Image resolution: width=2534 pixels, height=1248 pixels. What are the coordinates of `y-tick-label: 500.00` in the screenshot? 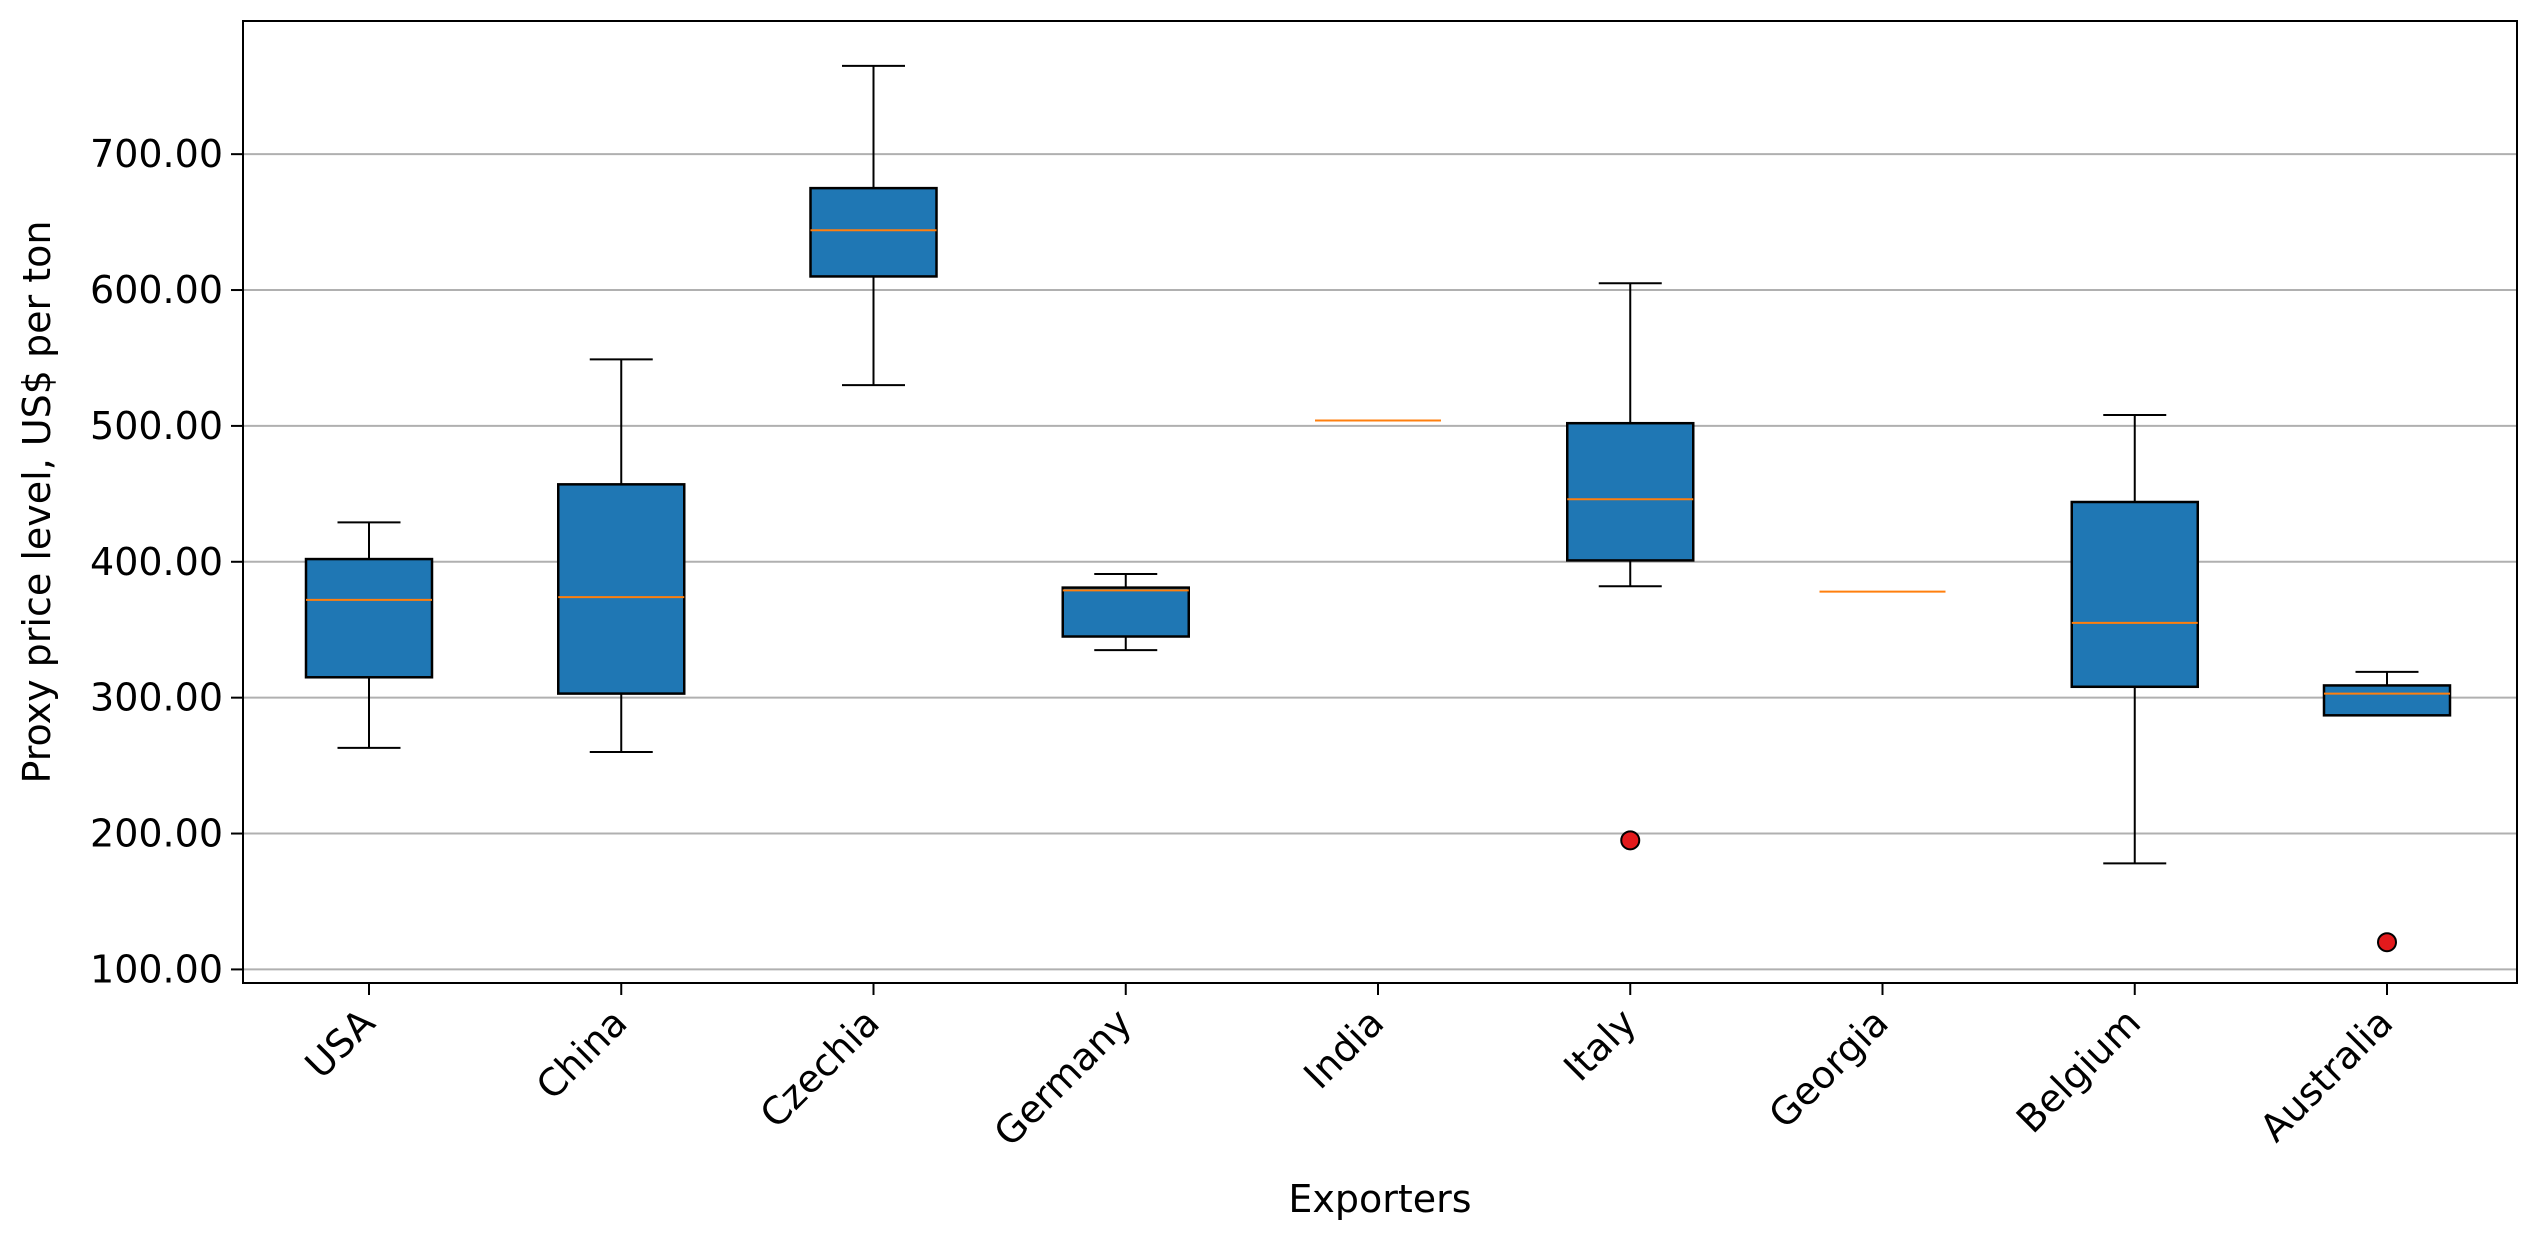 It's located at (156, 426).